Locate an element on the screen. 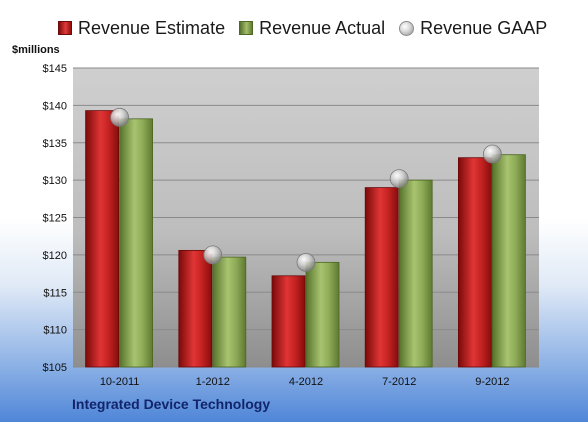  legend-item-estimate: Revenue Estimate is located at coordinates (141, 28).